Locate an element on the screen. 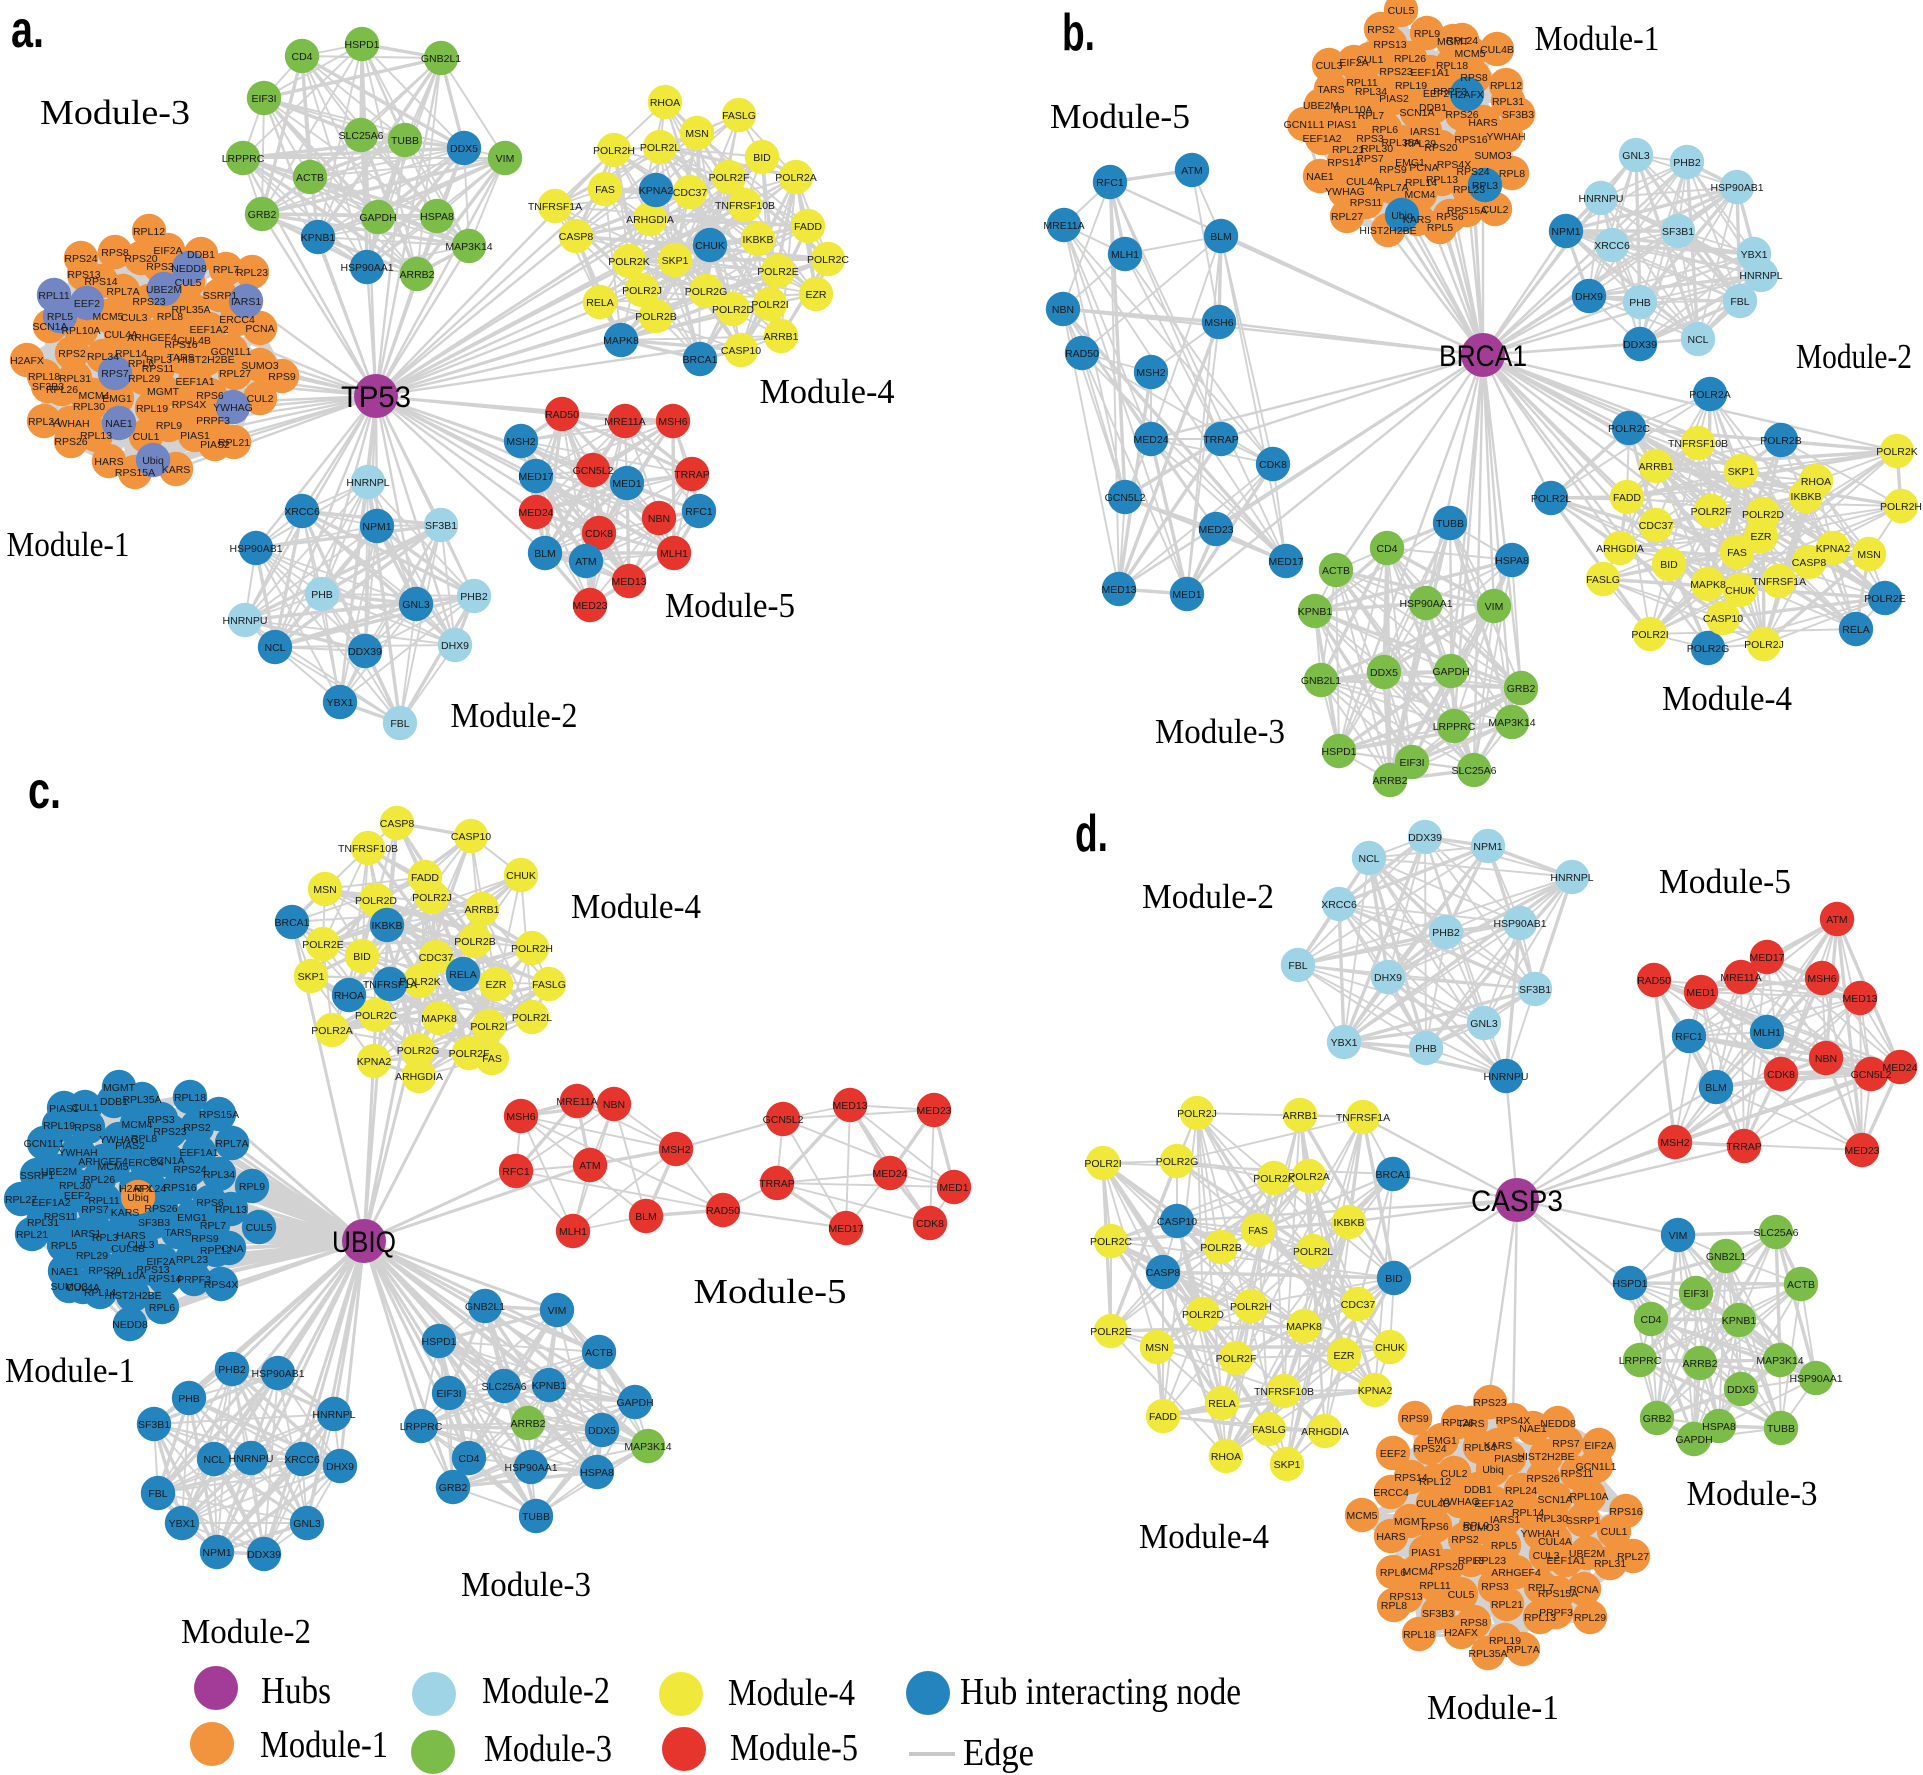 Image resolution: width=1923 pixels, height=1775 pixels. svg-text: TUBB is located at coordinates (1450, 524).